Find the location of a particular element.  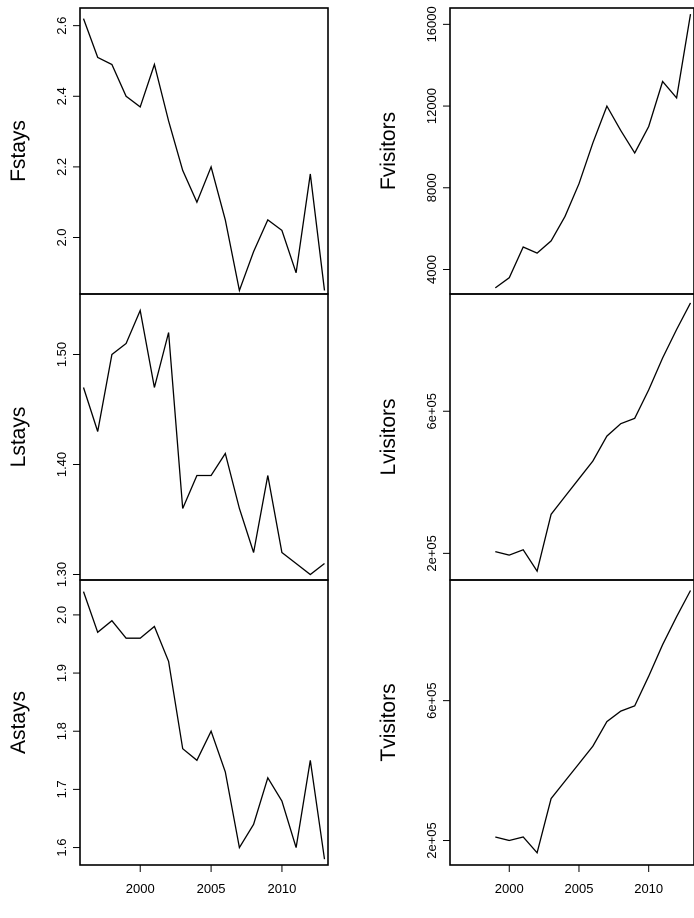

panel-fstays: Fstays 2.0 2.2 2.4 2.6 is located at coordinates (168, 151).